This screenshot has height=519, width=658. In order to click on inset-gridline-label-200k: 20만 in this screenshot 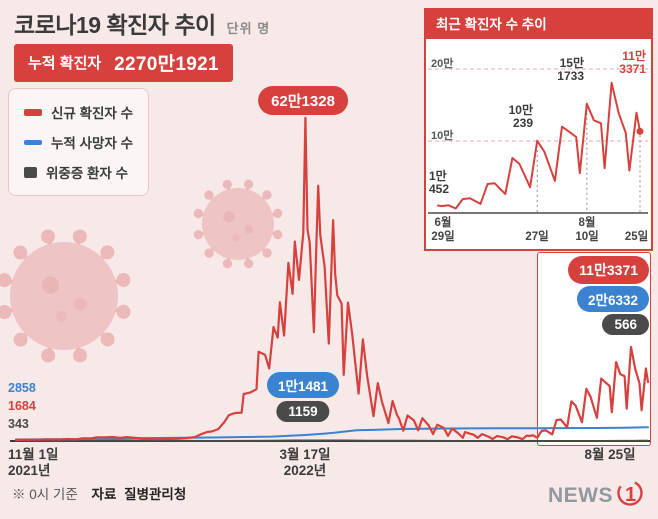, I will do `click(442, 64)`.